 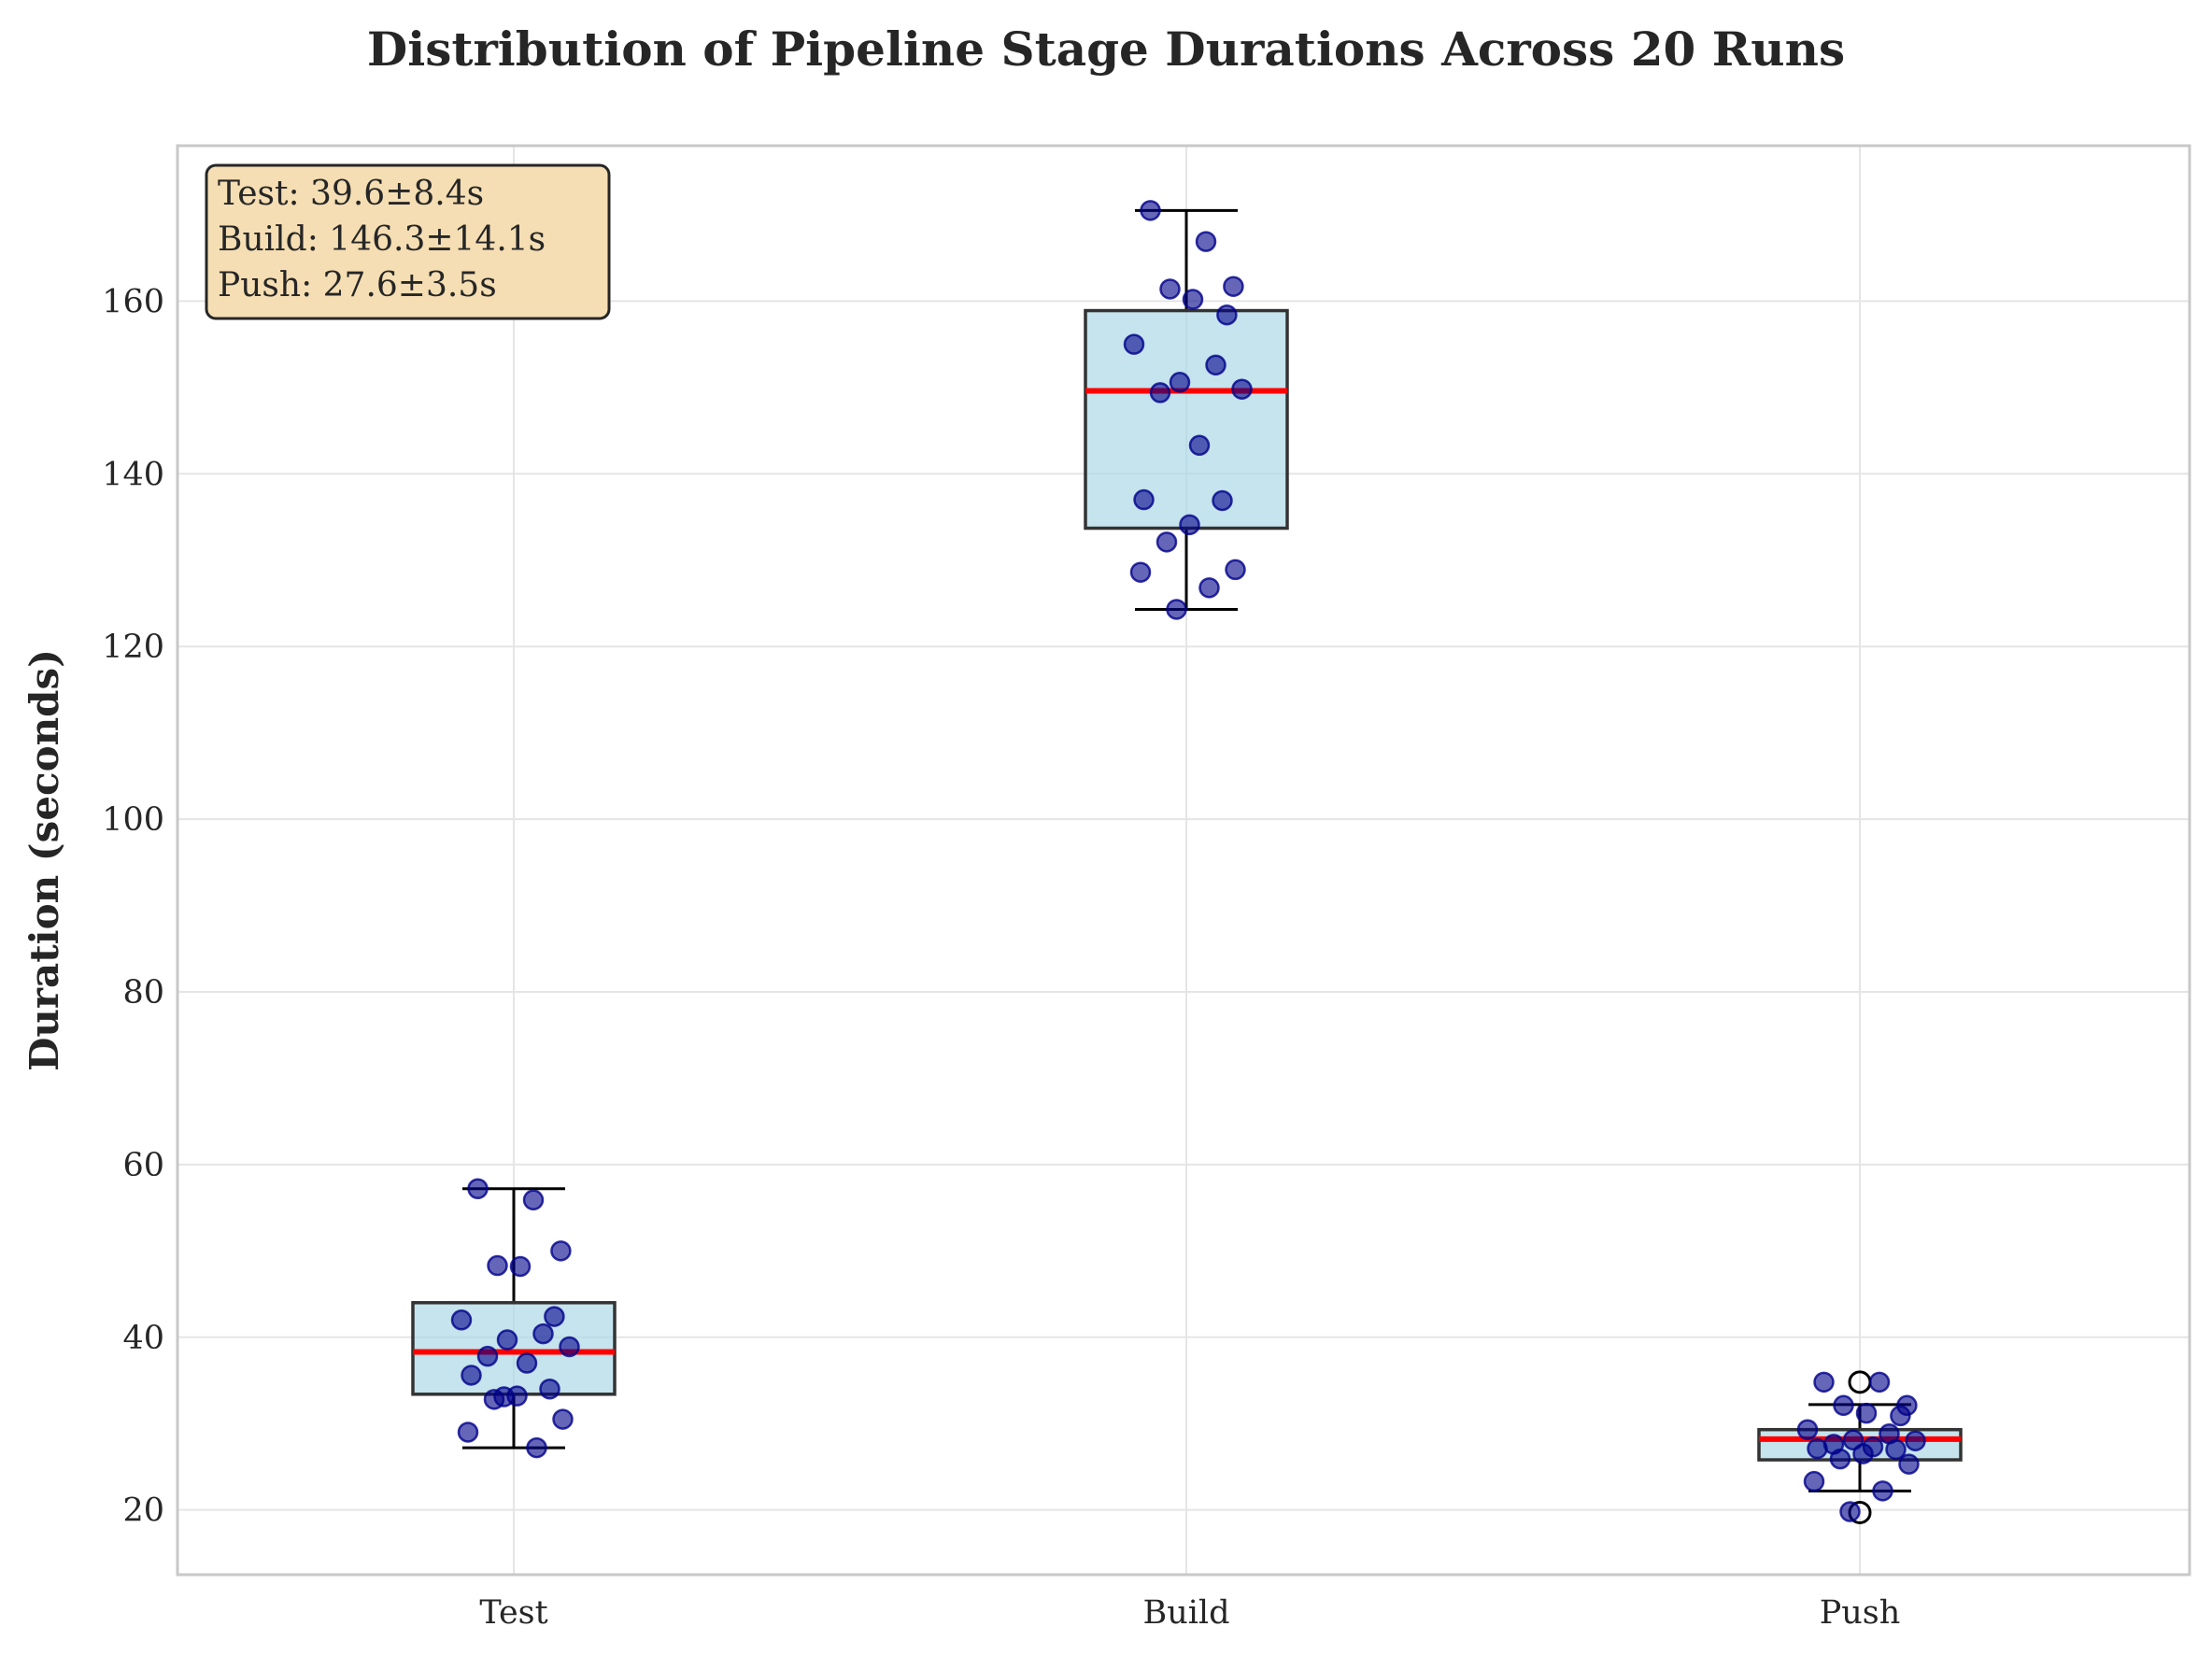 What do you see at coordinates (1186, 419) in the screenshot?
I see `build-box` at bounding box center [1186, 419].